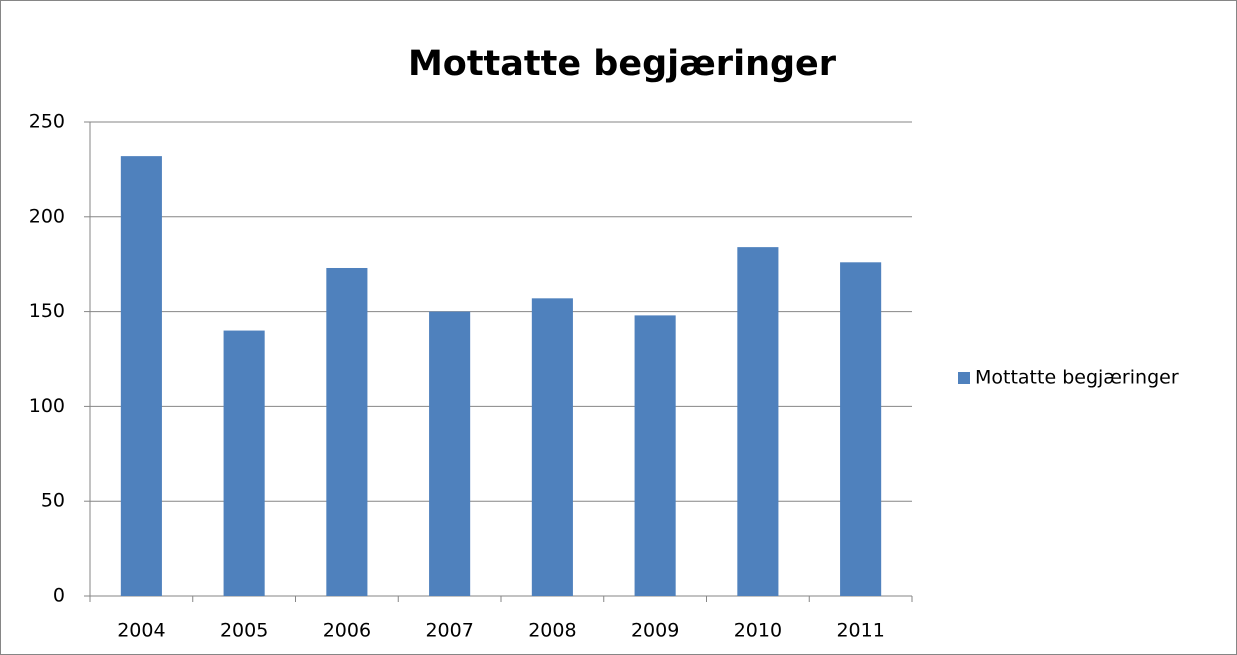 The width and height of the screenshot is (1237, 655). I want to click on y-tick-label: 100, so click(47, 406).